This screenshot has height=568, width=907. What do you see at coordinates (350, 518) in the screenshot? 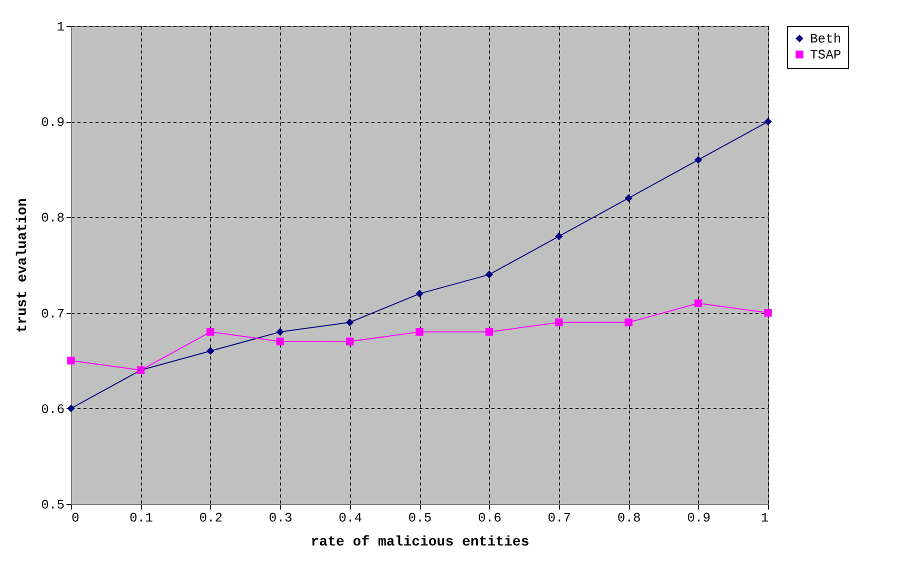
I see `x-tick-label: 0.4` at bounding box center [350, 518].